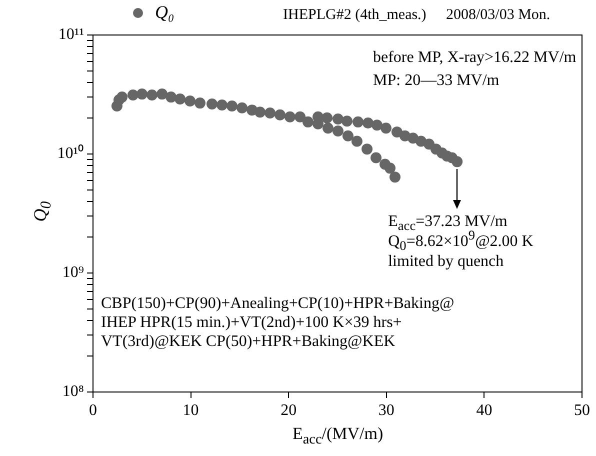 This screenshot has height=456, width=596. What do you see at coordinates (164, 12) in the screenshot?
I see `legend-label: Q₀` at bounding box center [164, 12].